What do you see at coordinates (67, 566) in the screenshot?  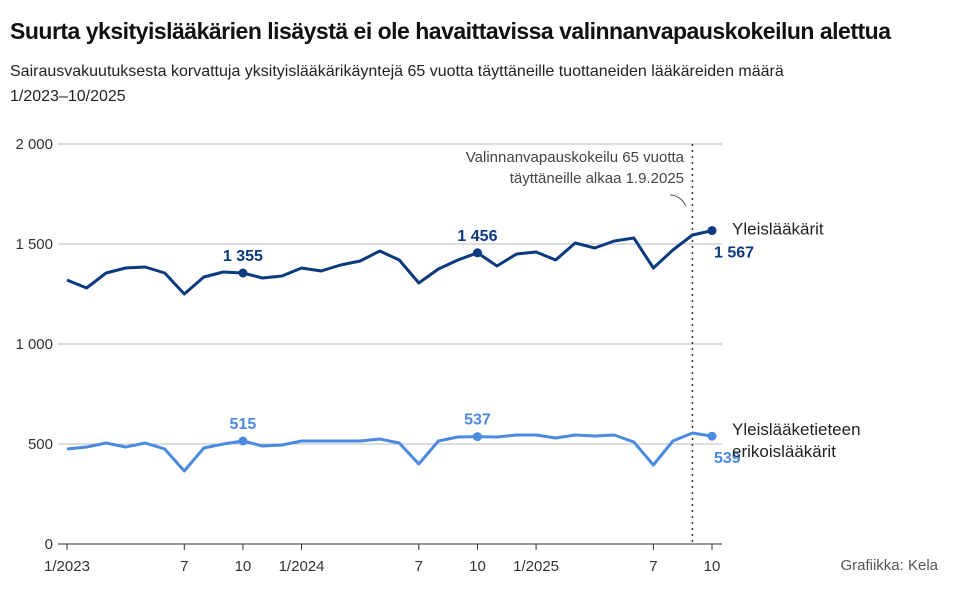 I see `x-tick-label: 1/2023` at bounding box center [67, 566].